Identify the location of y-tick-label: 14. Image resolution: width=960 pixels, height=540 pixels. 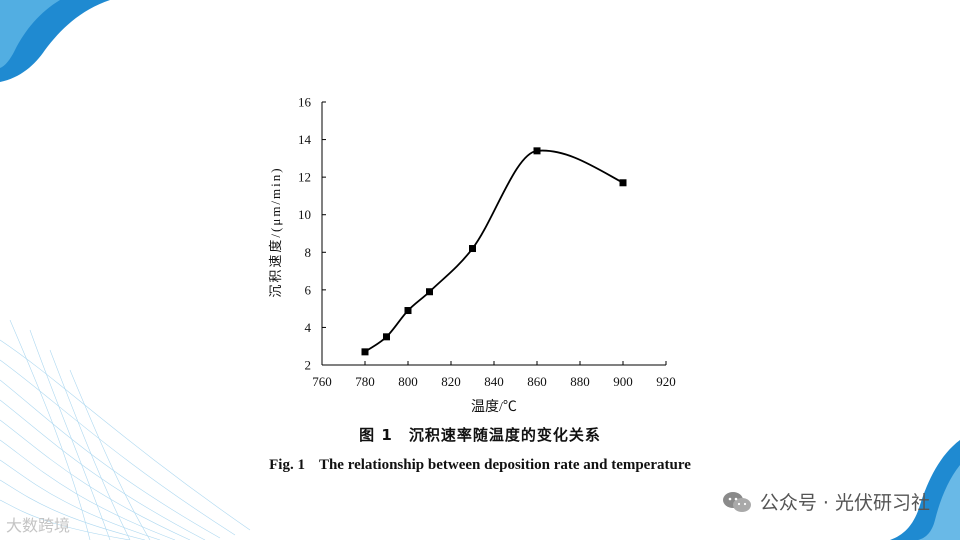
(305, 139).